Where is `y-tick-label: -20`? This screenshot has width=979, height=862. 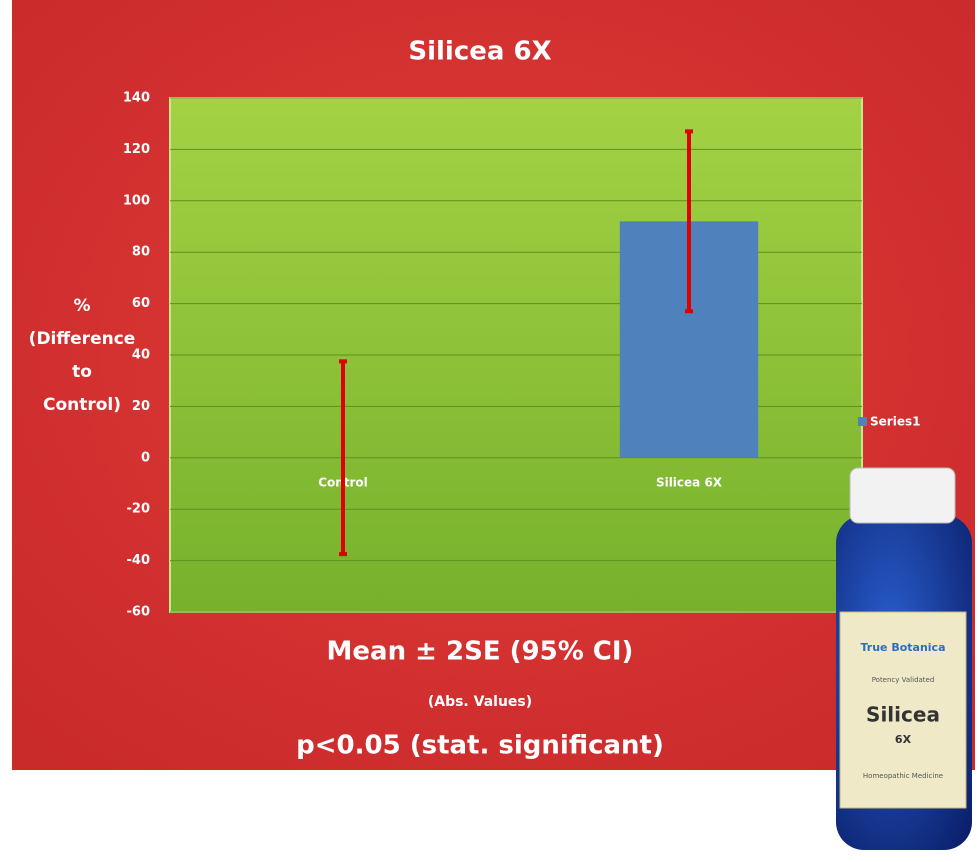 y-tick-label: -20 is located at coordinates (139, 509).